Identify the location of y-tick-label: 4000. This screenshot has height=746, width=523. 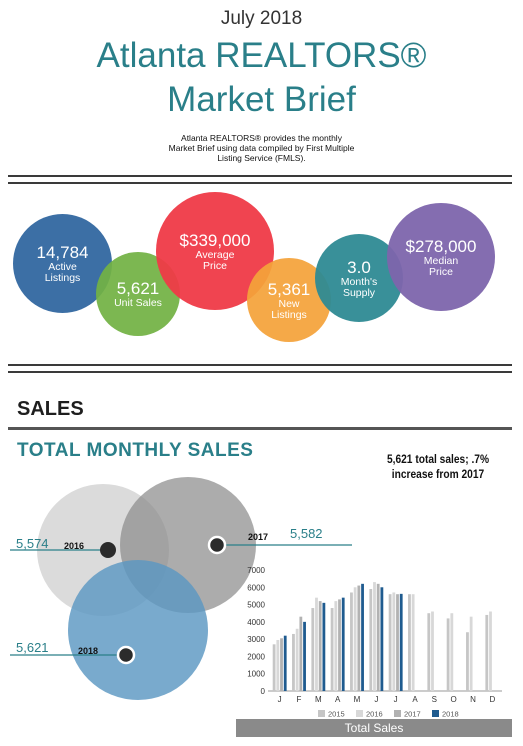
(256, 622).